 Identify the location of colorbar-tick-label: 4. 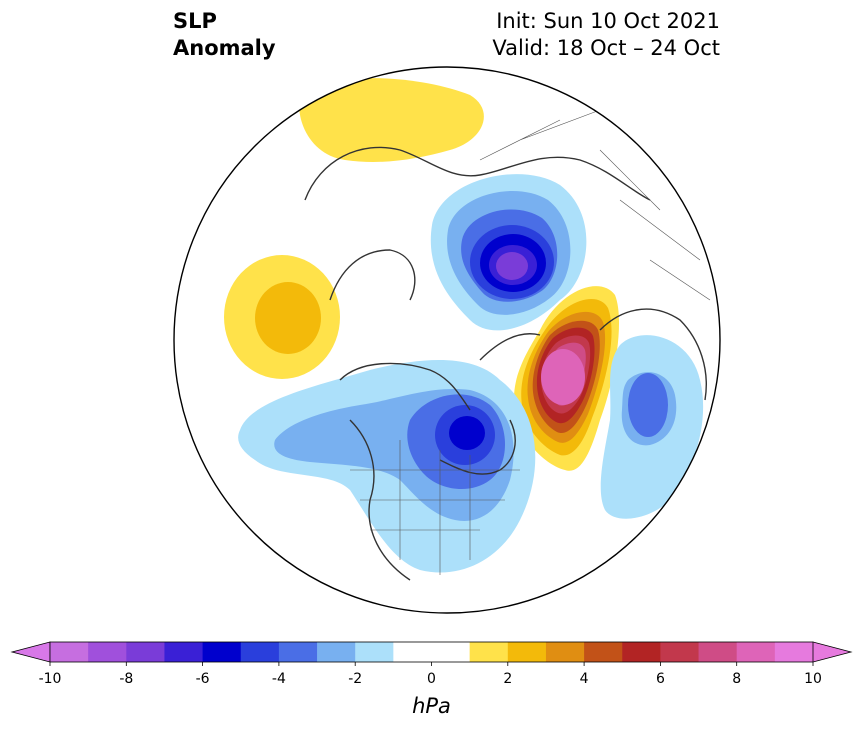
(584, 679).